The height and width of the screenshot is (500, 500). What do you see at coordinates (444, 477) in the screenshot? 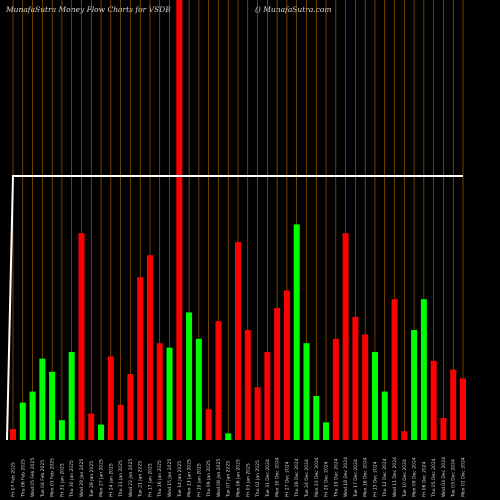
I see `x-tick-label: Wed 04 Dec 2024` at bounding box center [444, 477].